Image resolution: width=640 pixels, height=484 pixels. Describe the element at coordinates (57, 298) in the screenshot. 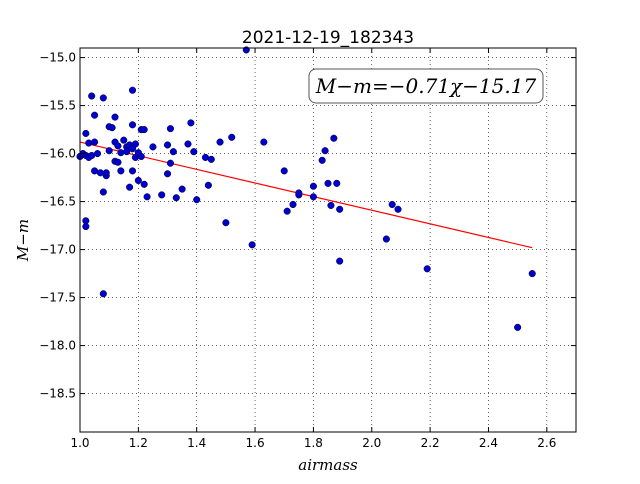

I see `y-tick-label: −17.5` at that location.